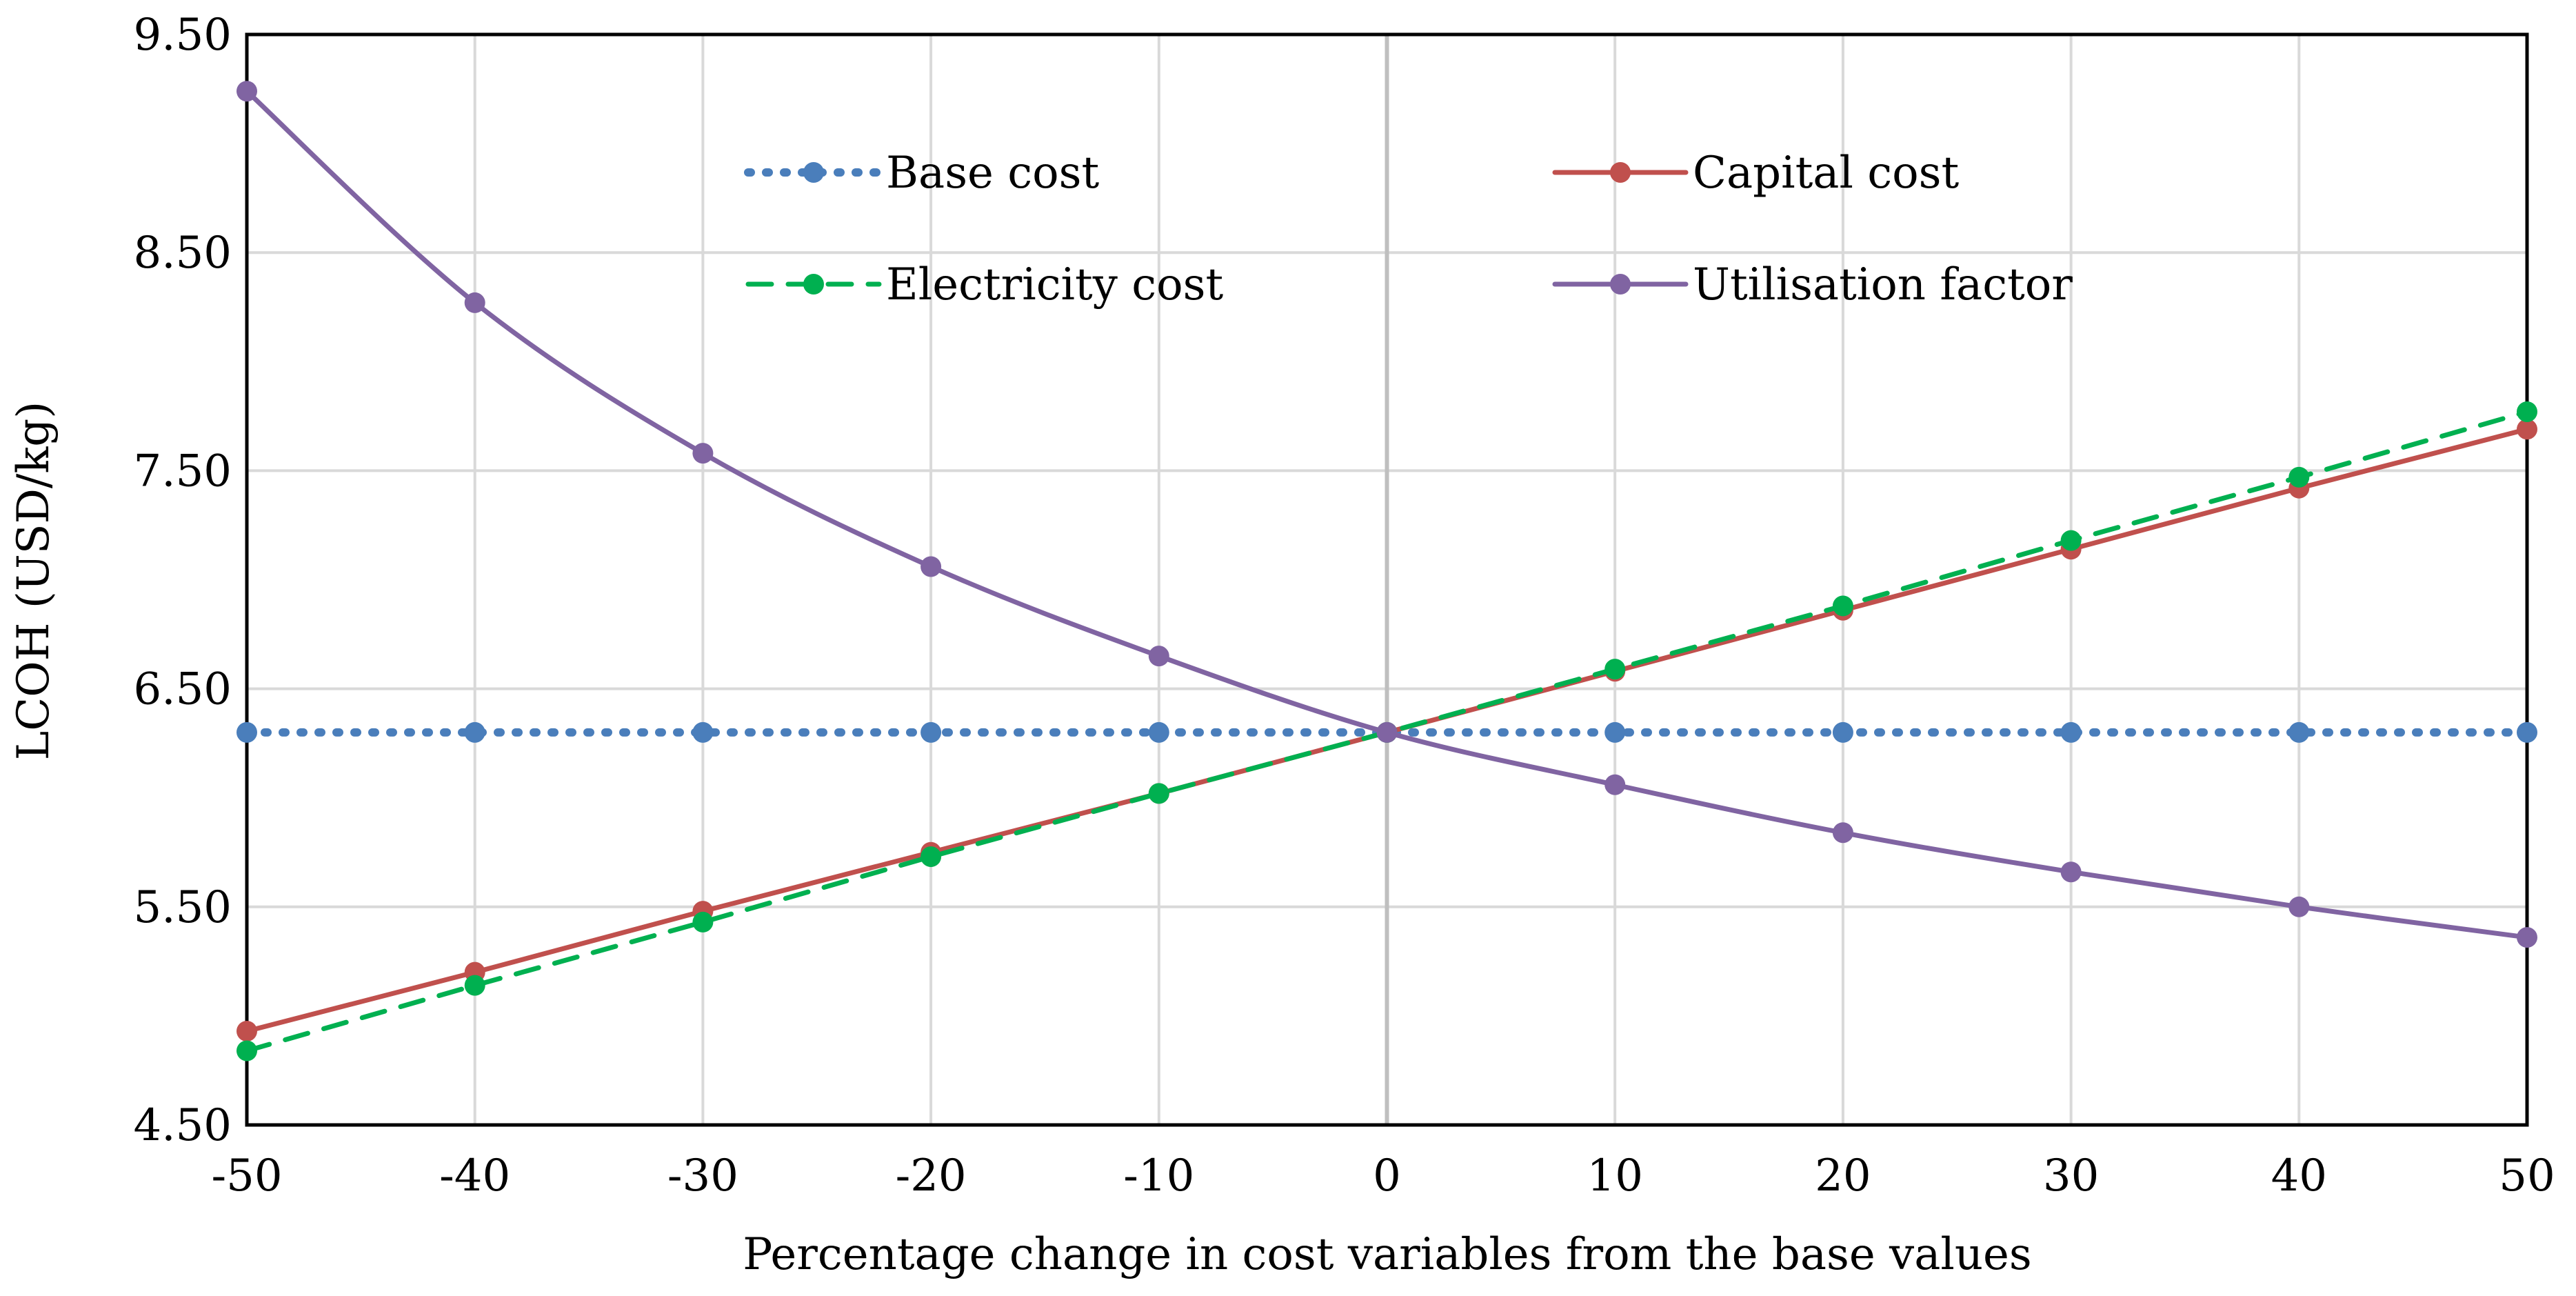 The height and width of the screenshot is (1296, 2576). Describe the element at coordinates (1883, 284) in the screenshot. I see `legend-label-utilisation-factor: Utilisation factor` at that location.